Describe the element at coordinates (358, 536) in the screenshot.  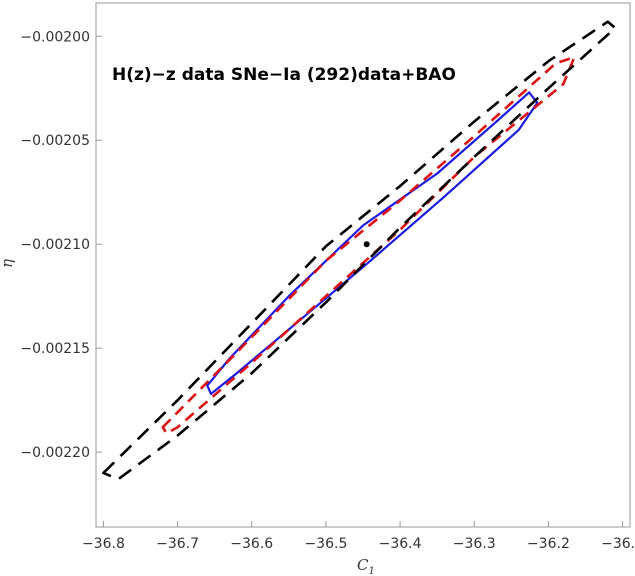
I see `x-axis-ticks: −36.8 −36.7 −36.6 −36.5 −36.4 −36.3 −36.2 −36.1` at that location.